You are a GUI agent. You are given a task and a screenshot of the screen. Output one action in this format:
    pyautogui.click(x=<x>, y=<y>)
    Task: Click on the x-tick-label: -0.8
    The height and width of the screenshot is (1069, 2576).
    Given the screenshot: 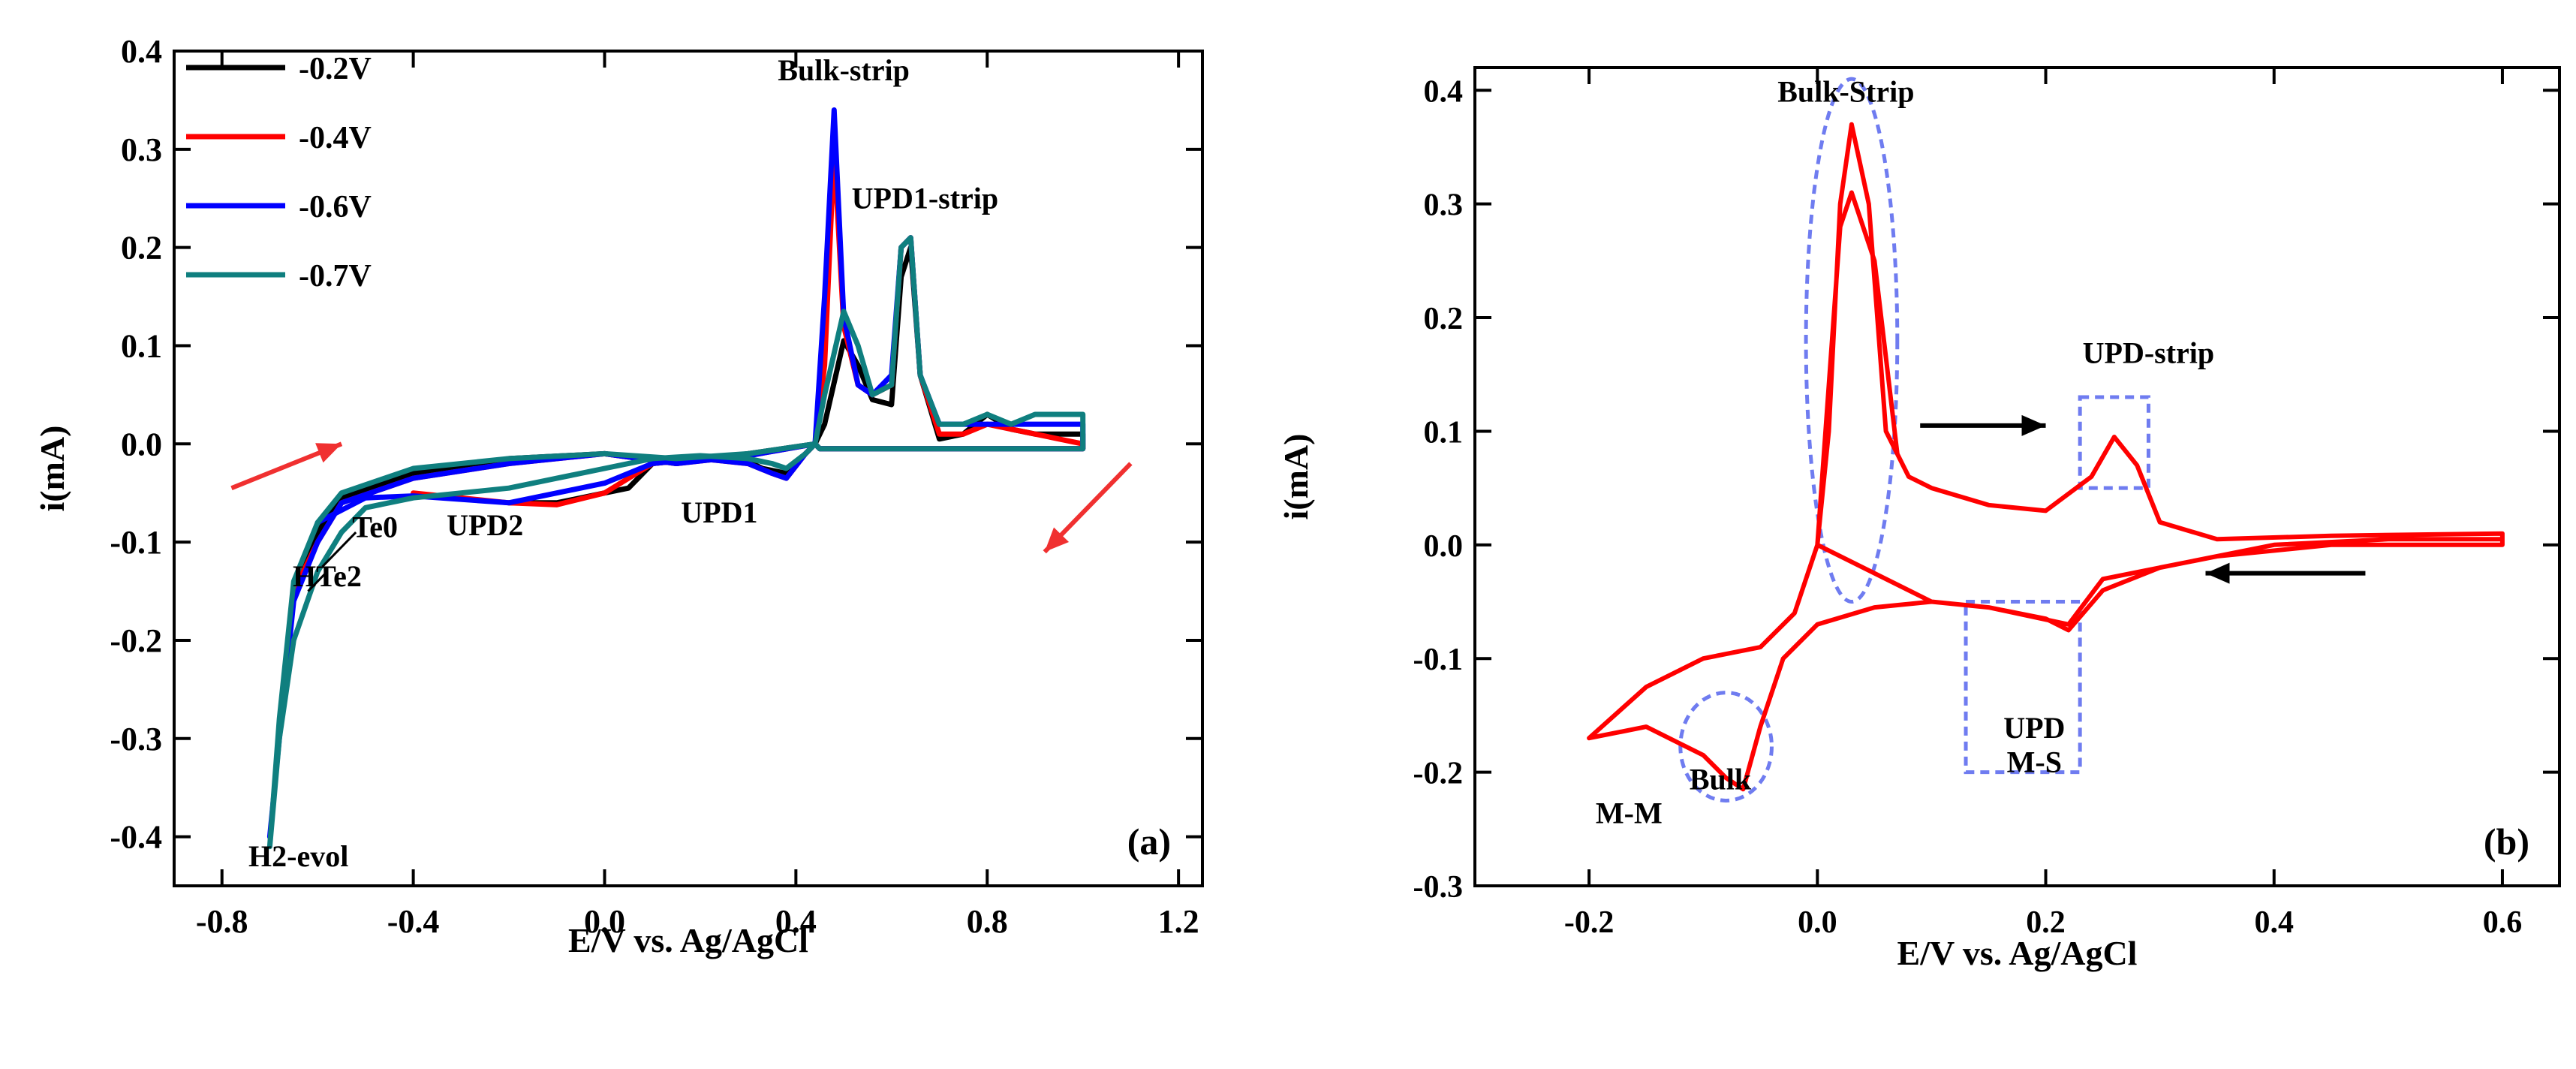 What is the action you would take?
    pyautogui.click(x=222, y=921)
    